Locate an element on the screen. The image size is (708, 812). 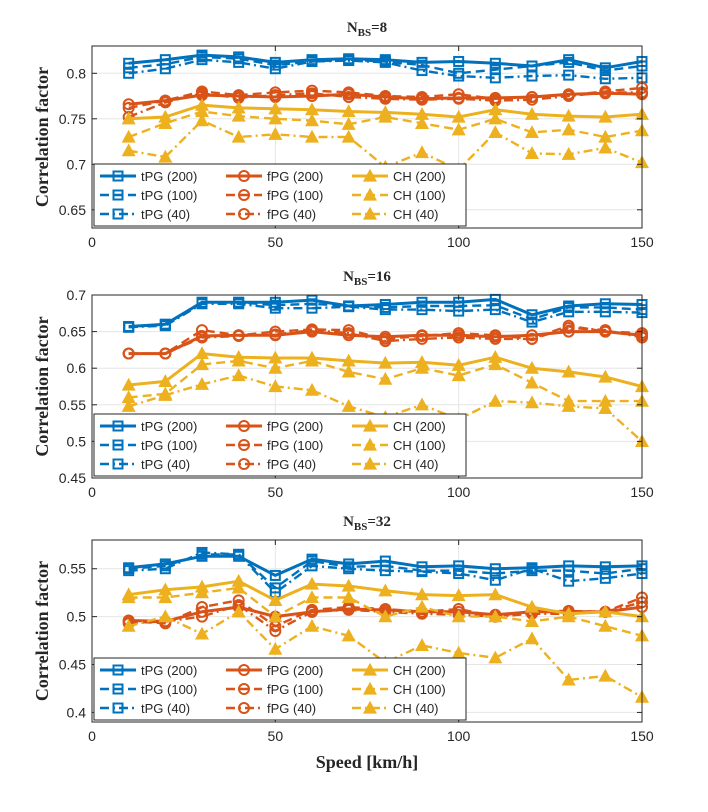
y-tick-label: 0.45 is located at coordinates (72, 478).